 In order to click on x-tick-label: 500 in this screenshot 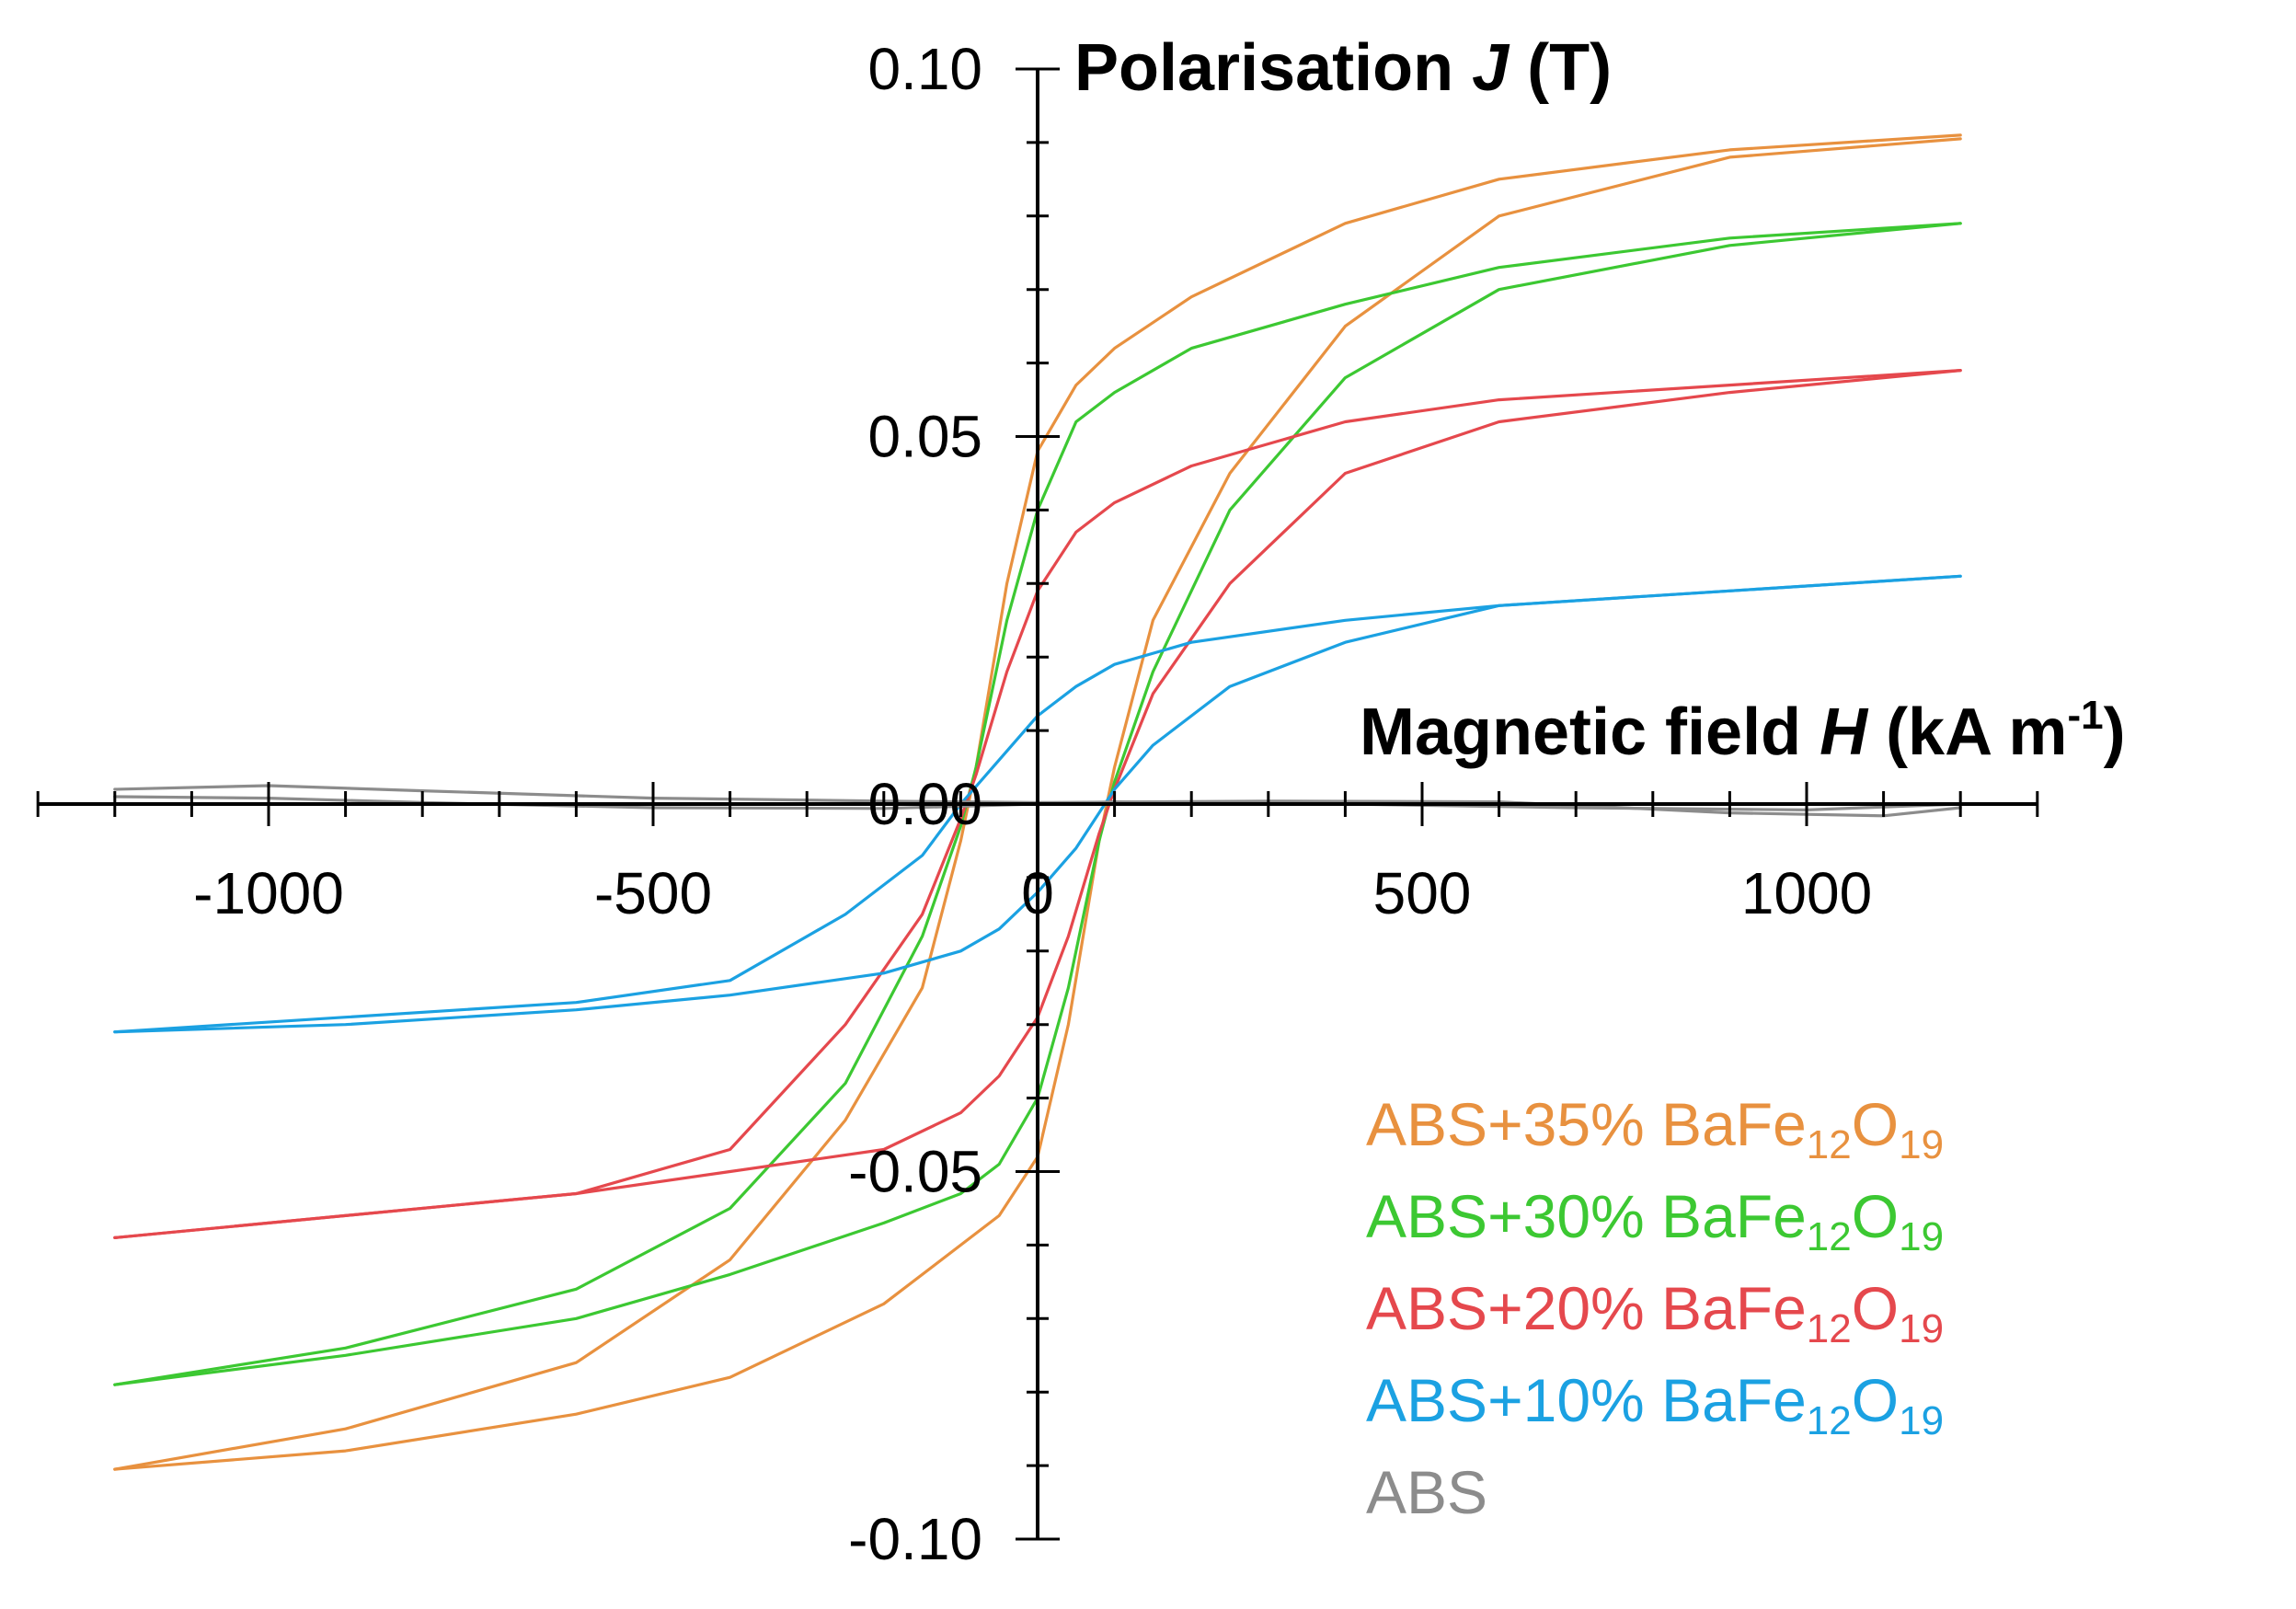, I will do `click(1422, 893)`.